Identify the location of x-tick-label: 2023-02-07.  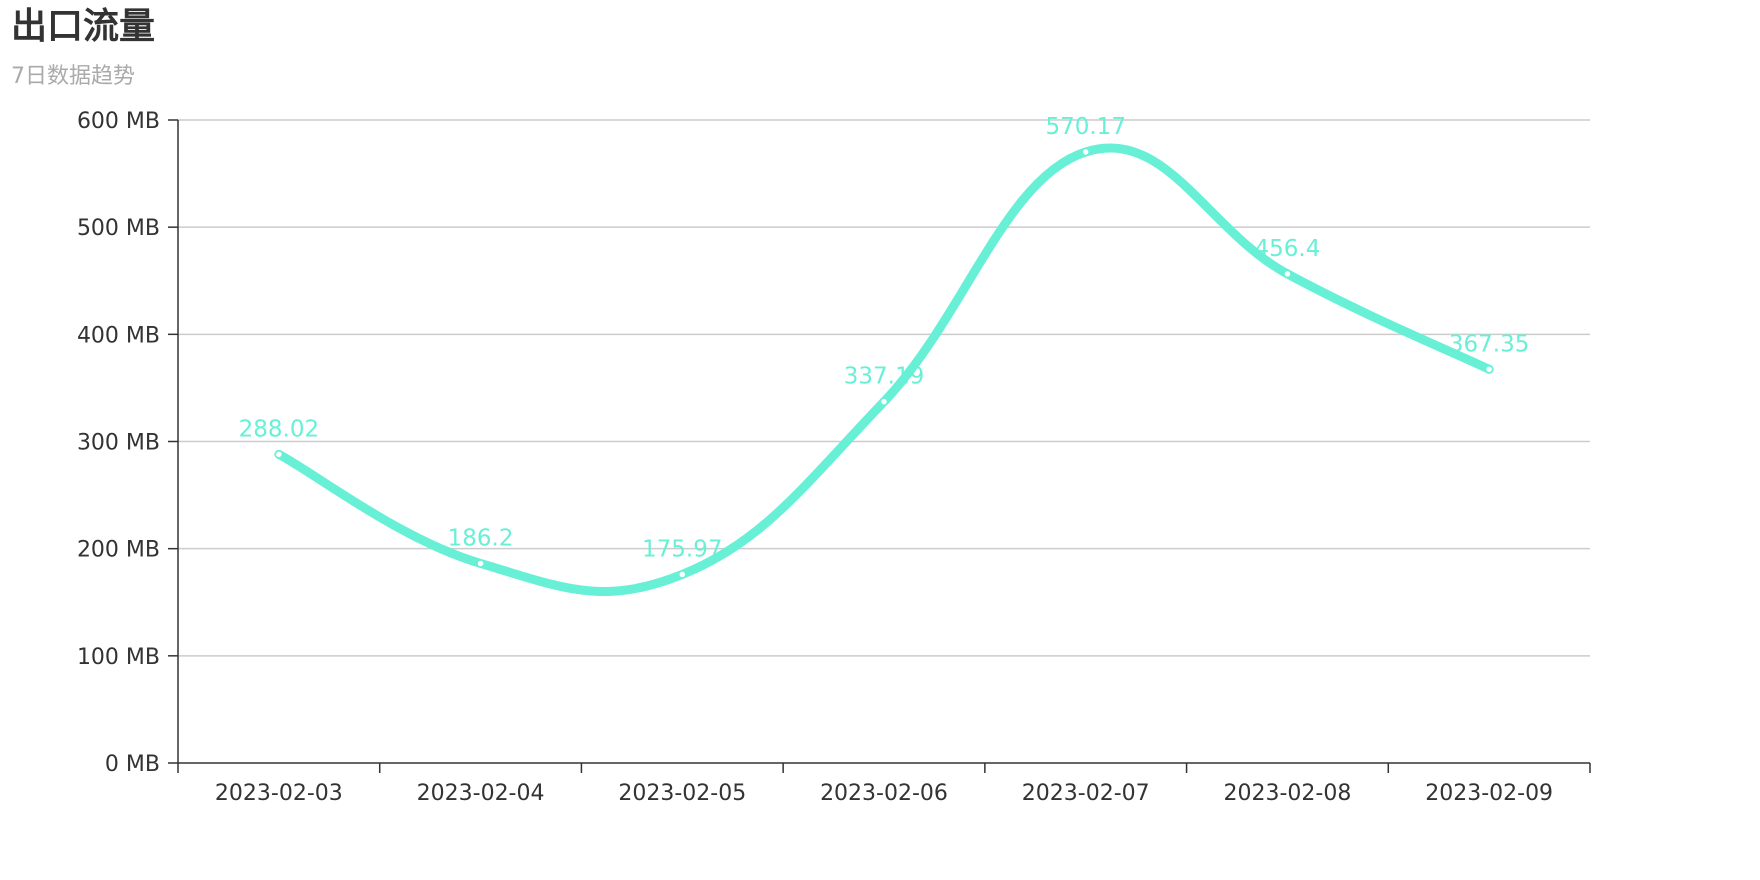
(1086, 793).